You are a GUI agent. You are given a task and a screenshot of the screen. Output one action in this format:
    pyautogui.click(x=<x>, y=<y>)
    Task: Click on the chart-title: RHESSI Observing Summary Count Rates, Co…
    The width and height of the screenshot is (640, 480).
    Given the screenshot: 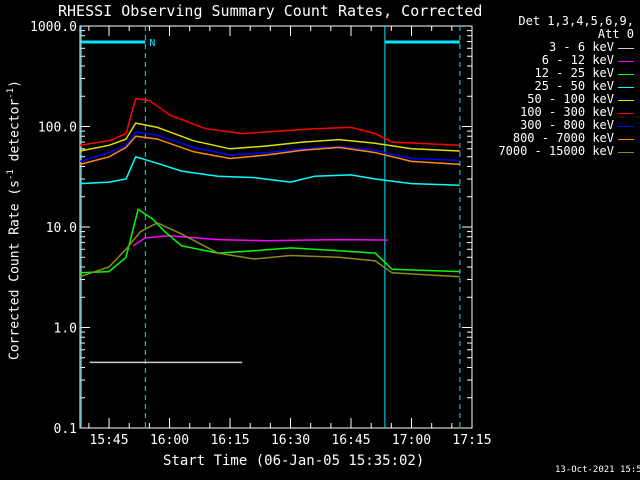 What is the action you would take?
    pyautogui.click(x=270, y=11)
    